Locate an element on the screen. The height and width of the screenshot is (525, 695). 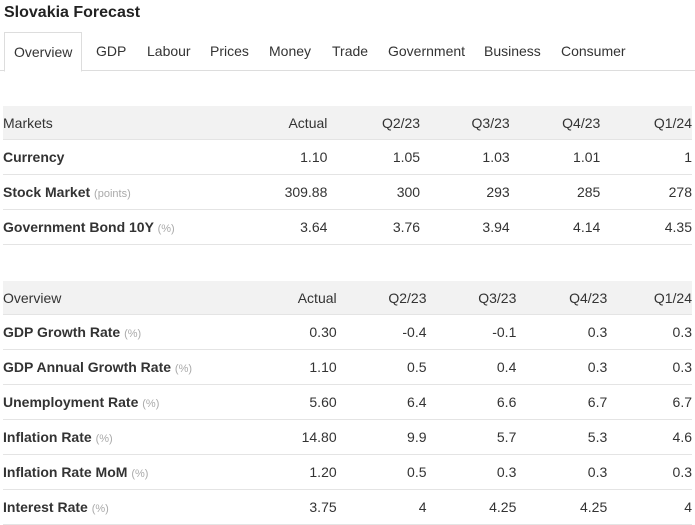
row-name-link: Inflation Rate MoM (%) is located at coordinates (135, 472).